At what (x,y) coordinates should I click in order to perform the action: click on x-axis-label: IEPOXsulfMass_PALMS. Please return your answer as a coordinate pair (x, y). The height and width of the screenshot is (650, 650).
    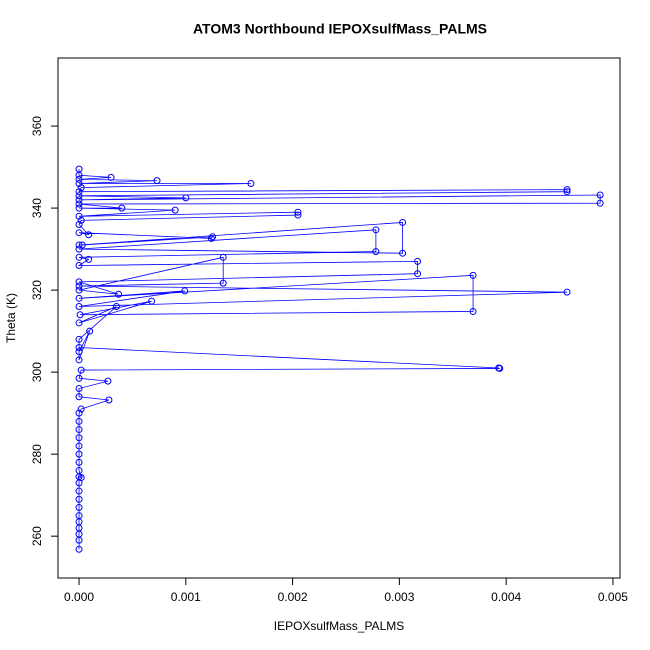
    Looking at the image, I should click on (339, 626).